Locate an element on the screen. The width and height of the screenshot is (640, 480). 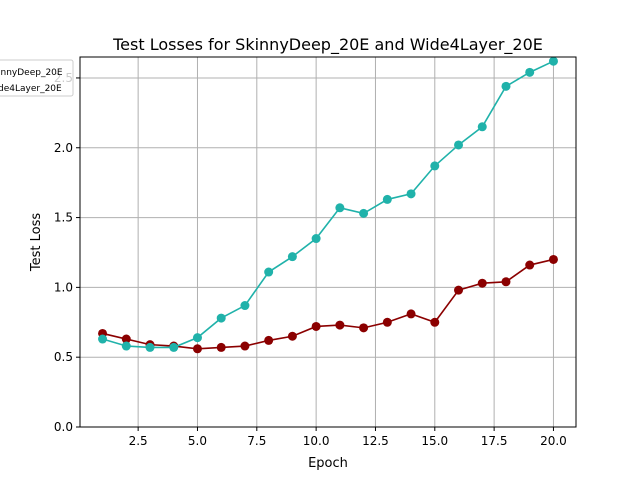
y-tick-label: 1.5 is located at coordinates (63, 218).